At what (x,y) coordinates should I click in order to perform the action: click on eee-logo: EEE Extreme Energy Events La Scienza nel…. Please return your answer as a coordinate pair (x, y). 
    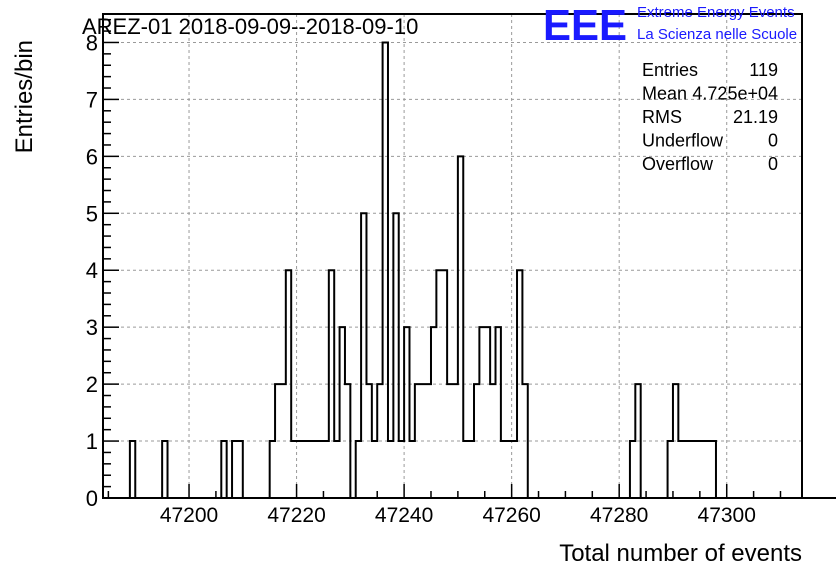
    Looking at the image, I should click on (670, 25).